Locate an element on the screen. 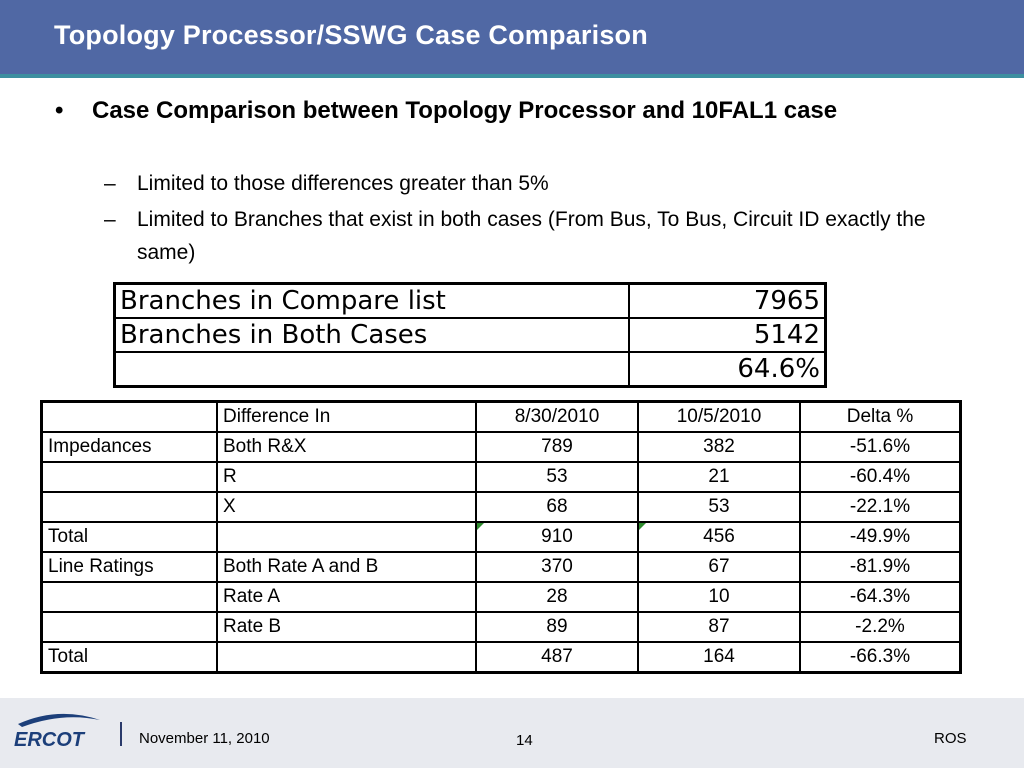 The height and width of the screenshot is (768, 1024). footer-org: ROS is located at coordinates (950, 738).